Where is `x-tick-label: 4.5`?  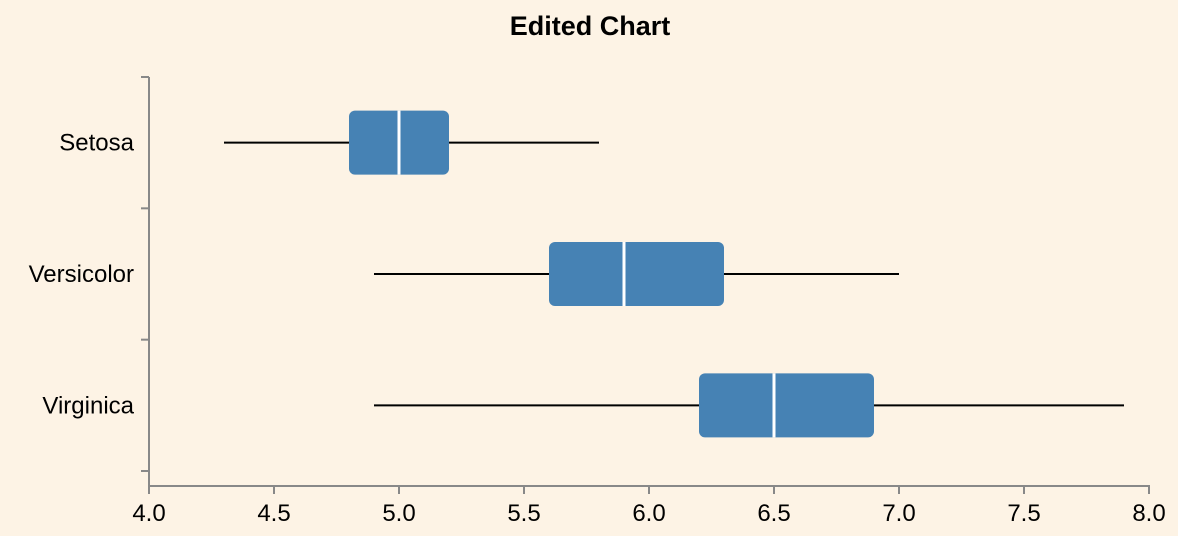 x-tick-label: 4.5 is located at coordinates (273, 513).